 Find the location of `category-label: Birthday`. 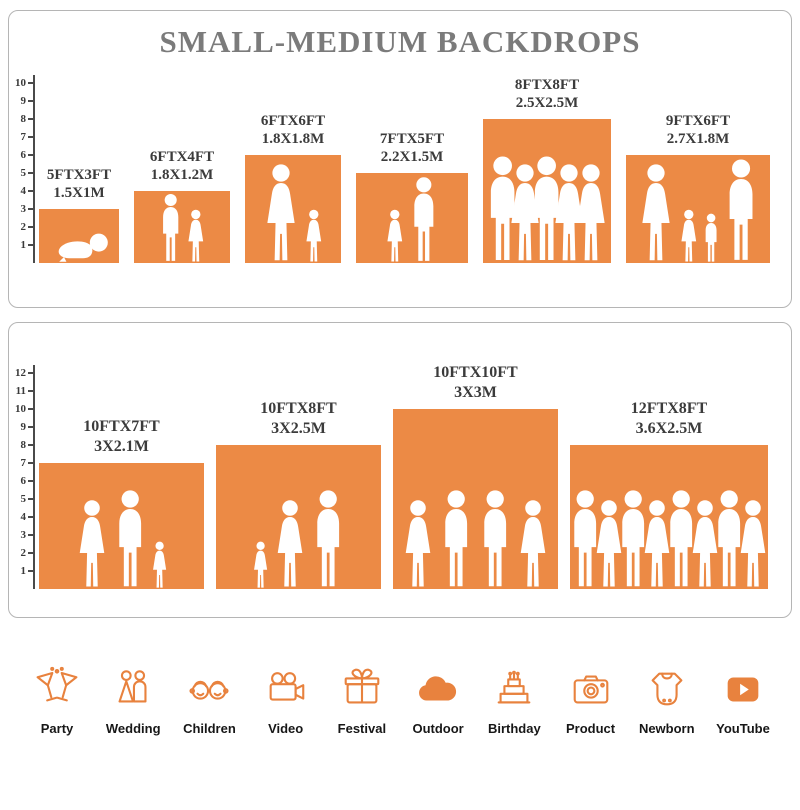

category-label: Birthday is located at coordinates (514, 728).